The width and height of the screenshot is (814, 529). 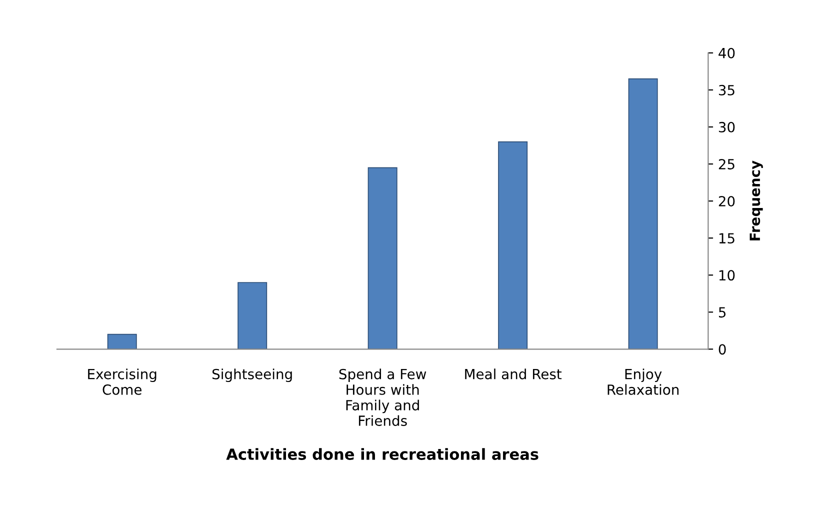 What do you see at coordinates (722, 312) in the screenshot?
I see `y-tick-label: 5` at bounding box center [722, 312].